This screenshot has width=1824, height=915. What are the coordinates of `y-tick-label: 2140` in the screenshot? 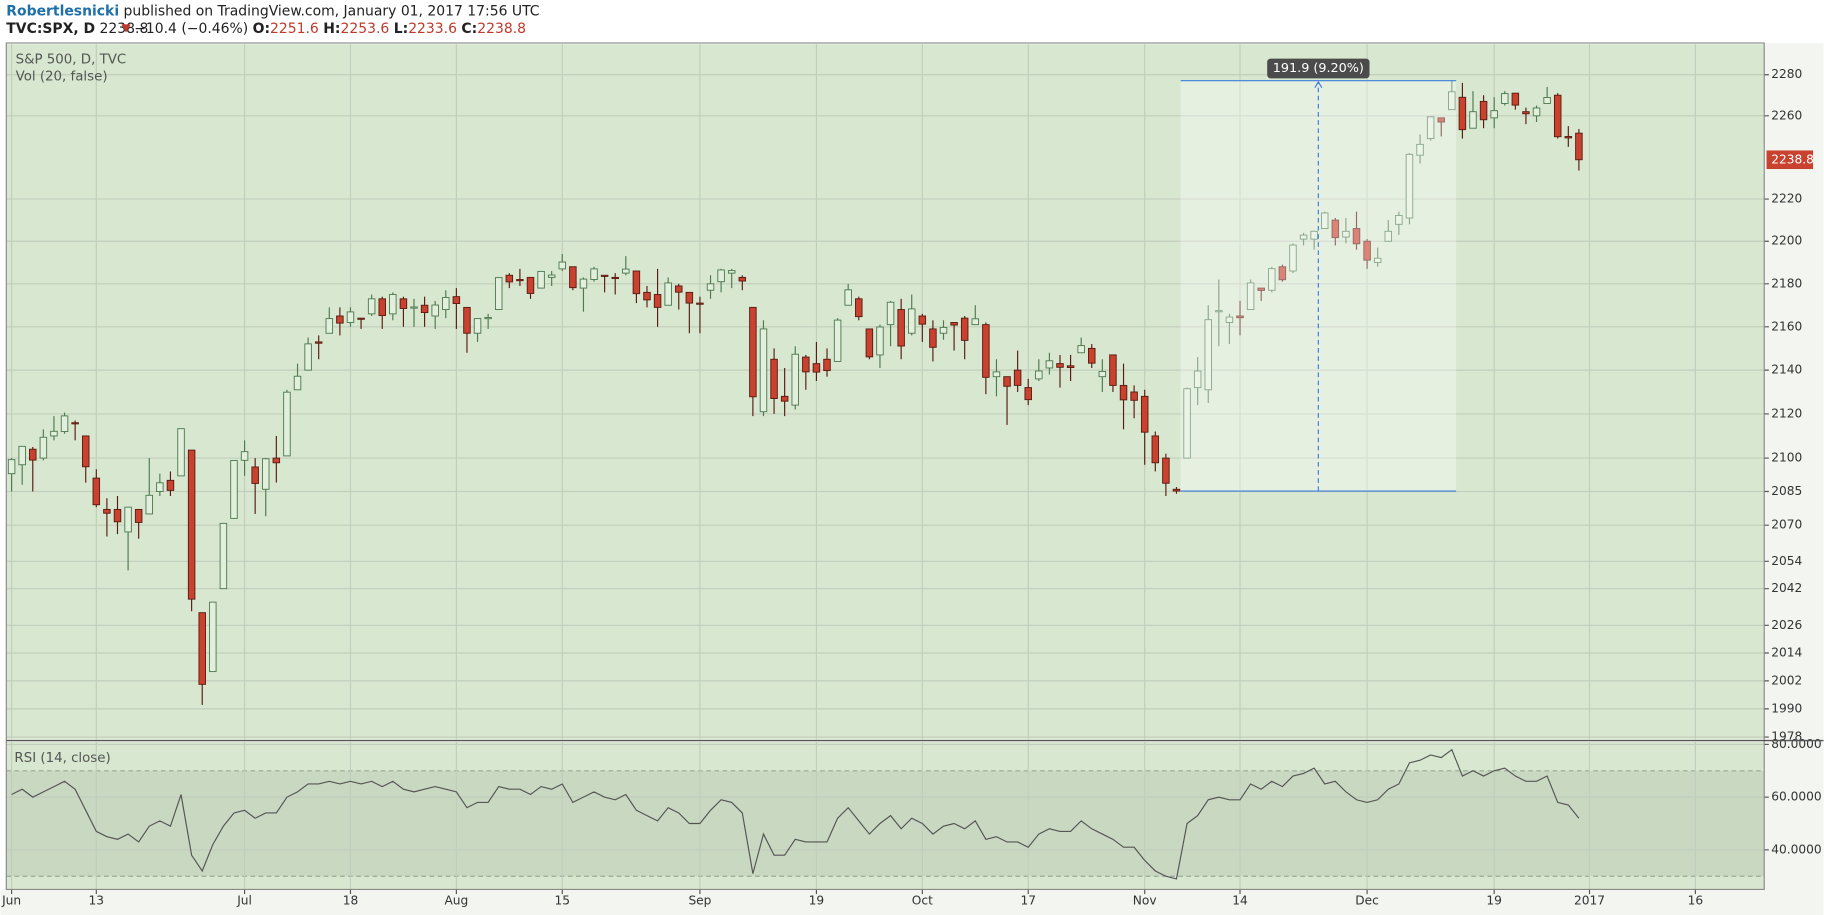 It's located at (1786, 370).